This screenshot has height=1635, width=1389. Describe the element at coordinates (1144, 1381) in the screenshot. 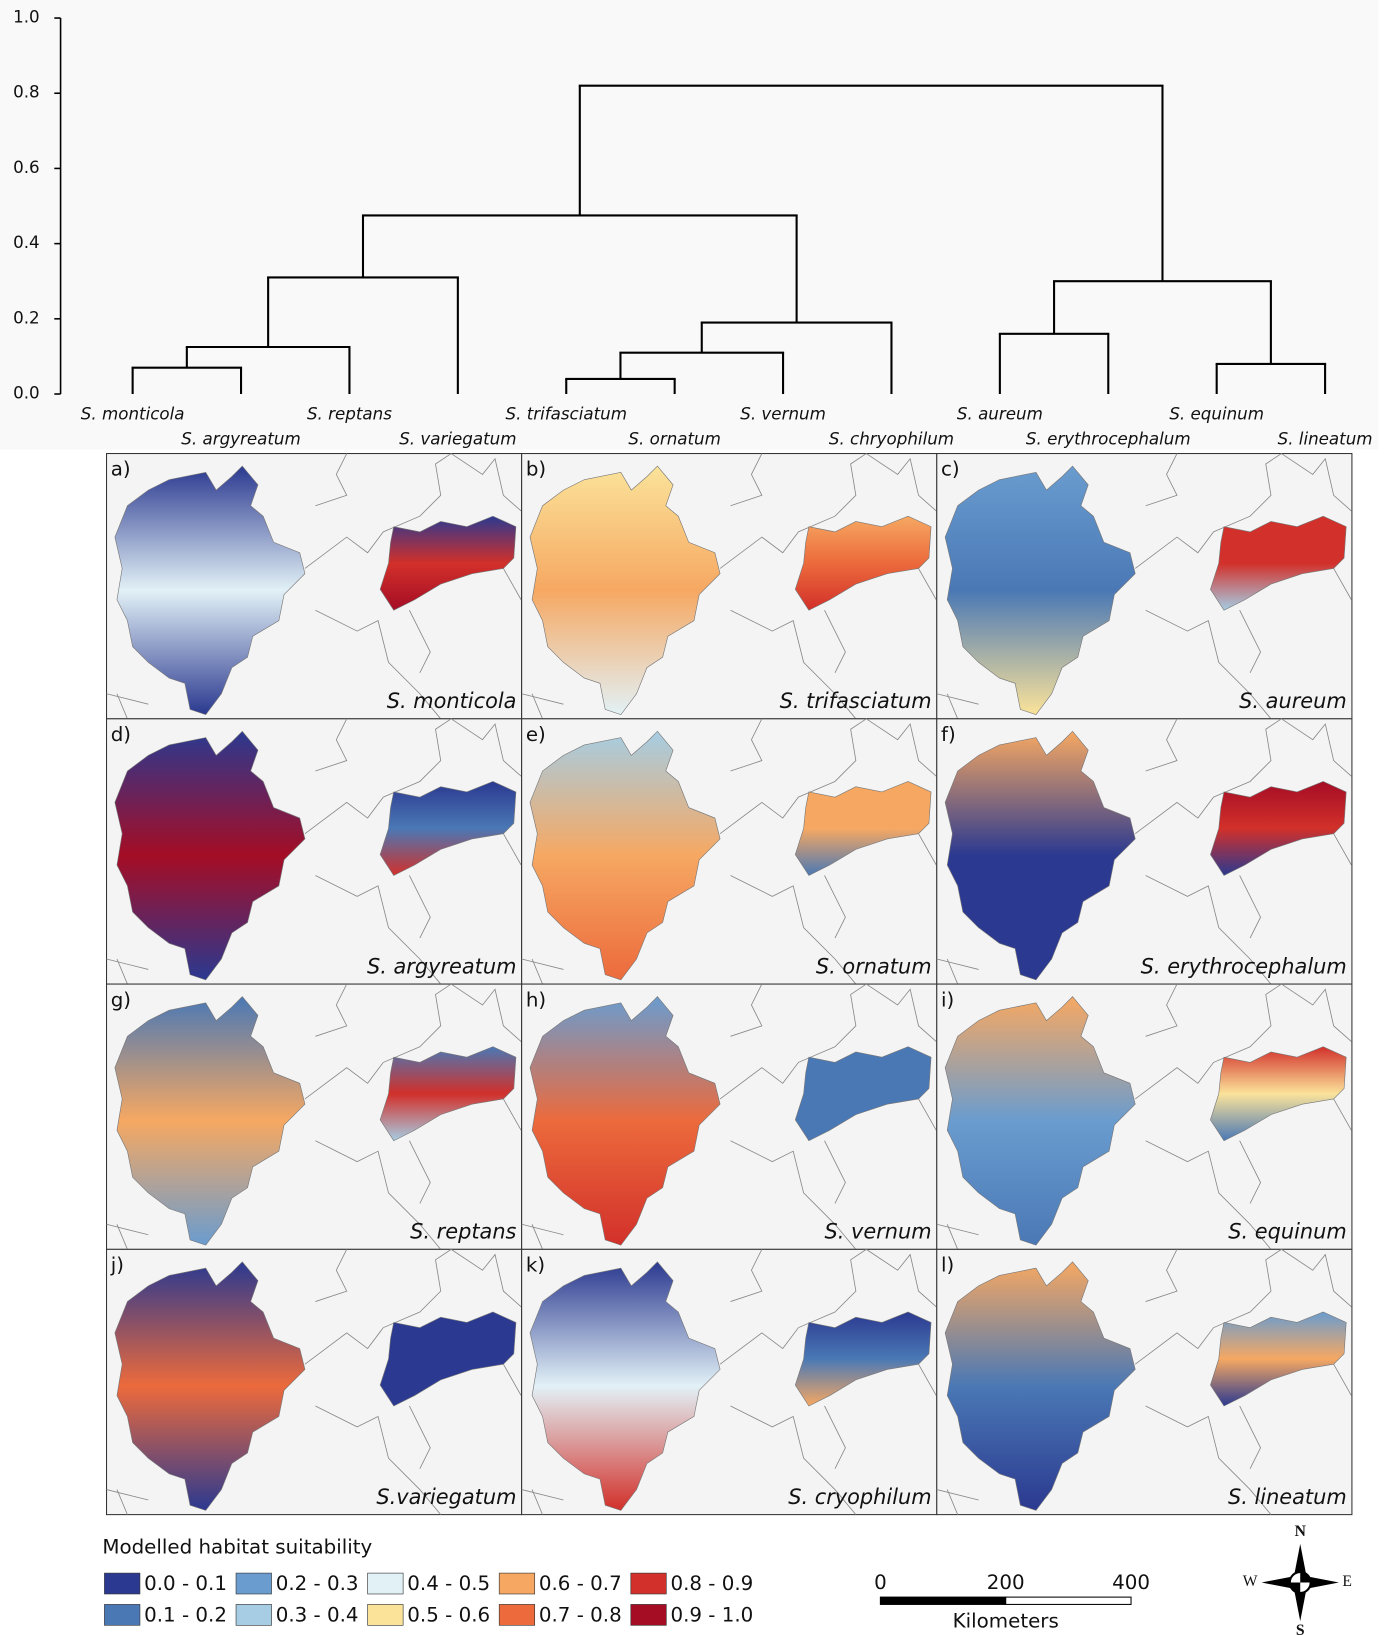

I see `map-panel: l) S. lineatum` at that location.